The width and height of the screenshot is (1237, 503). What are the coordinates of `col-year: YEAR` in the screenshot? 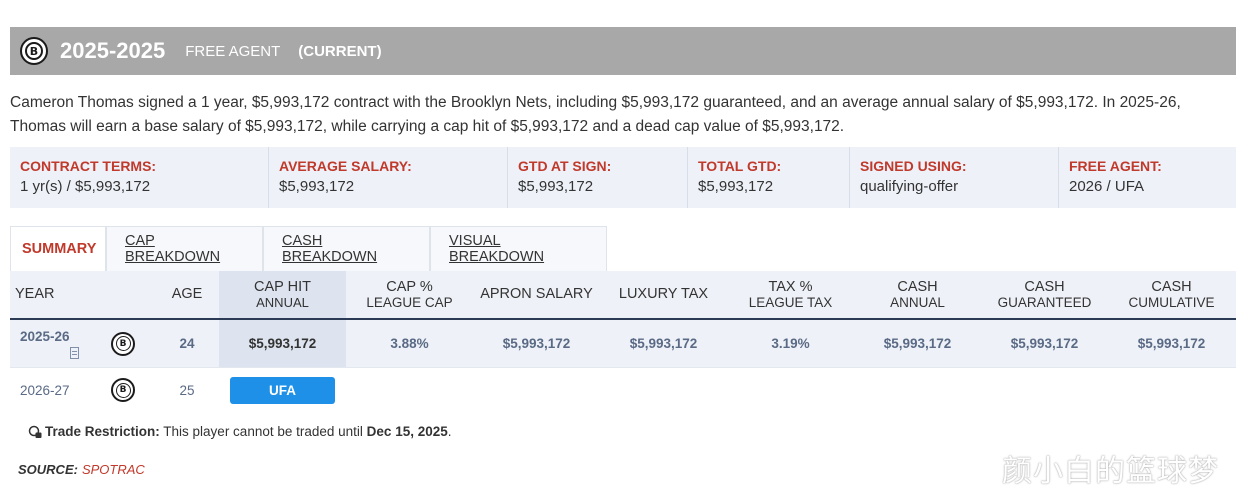 It's located at (35, 294).